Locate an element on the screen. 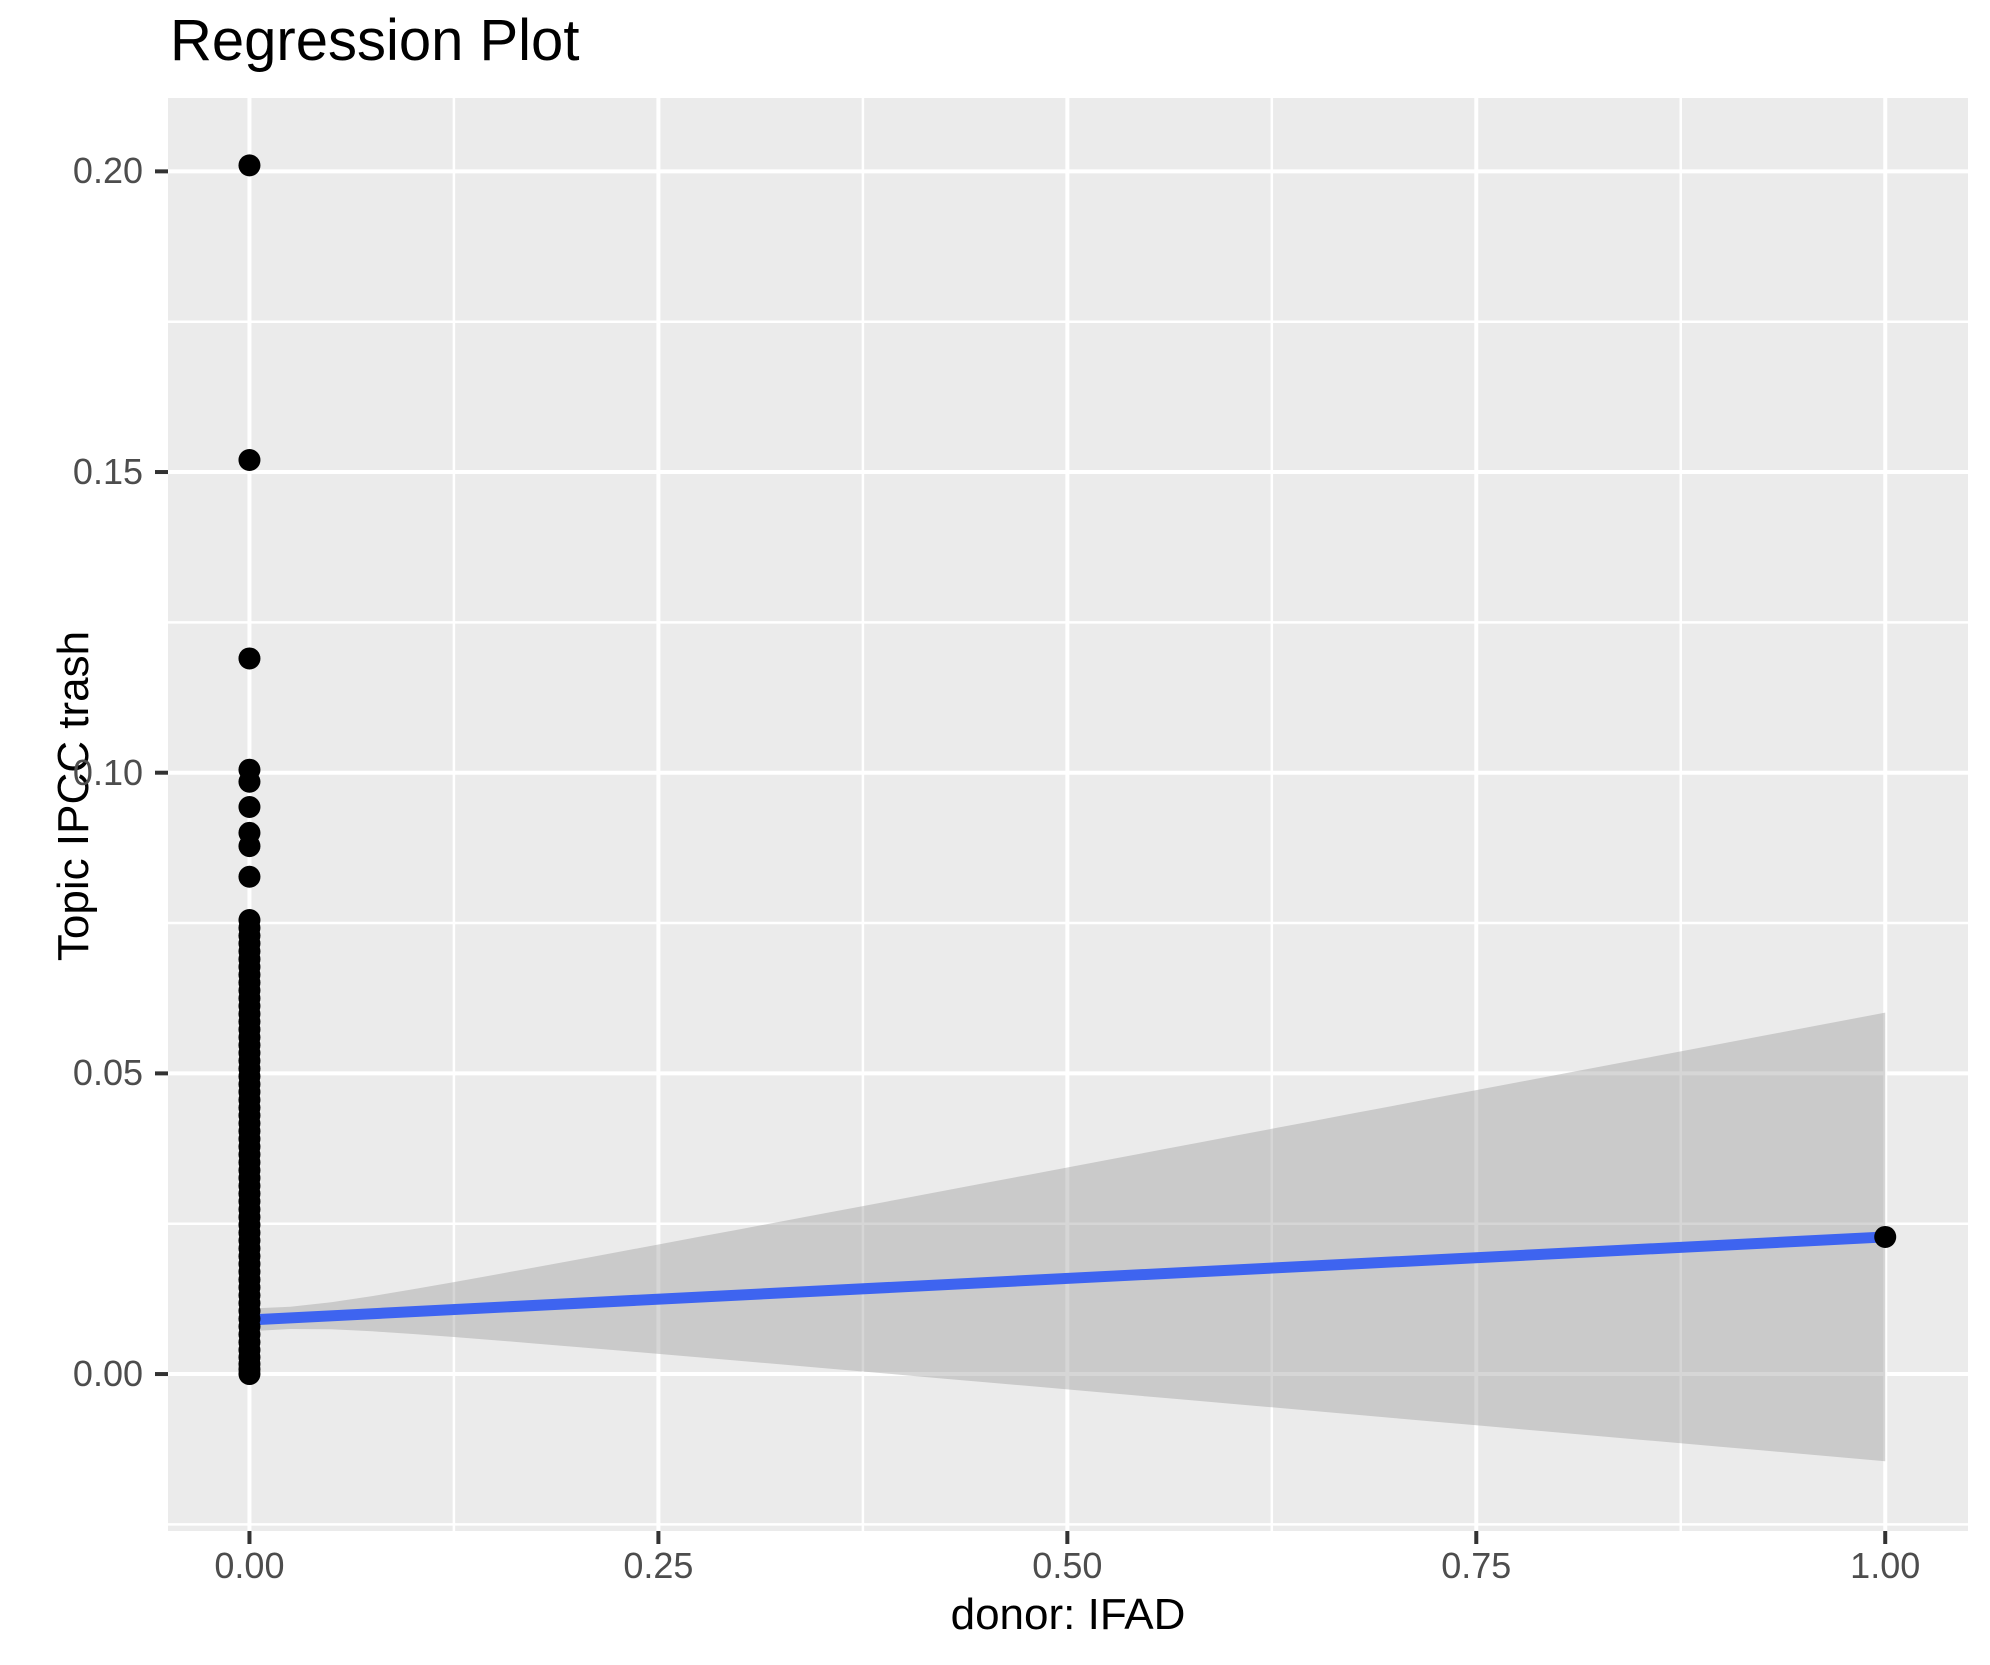  y-tick-label: 0.15 is located at coordinates (107, 472).